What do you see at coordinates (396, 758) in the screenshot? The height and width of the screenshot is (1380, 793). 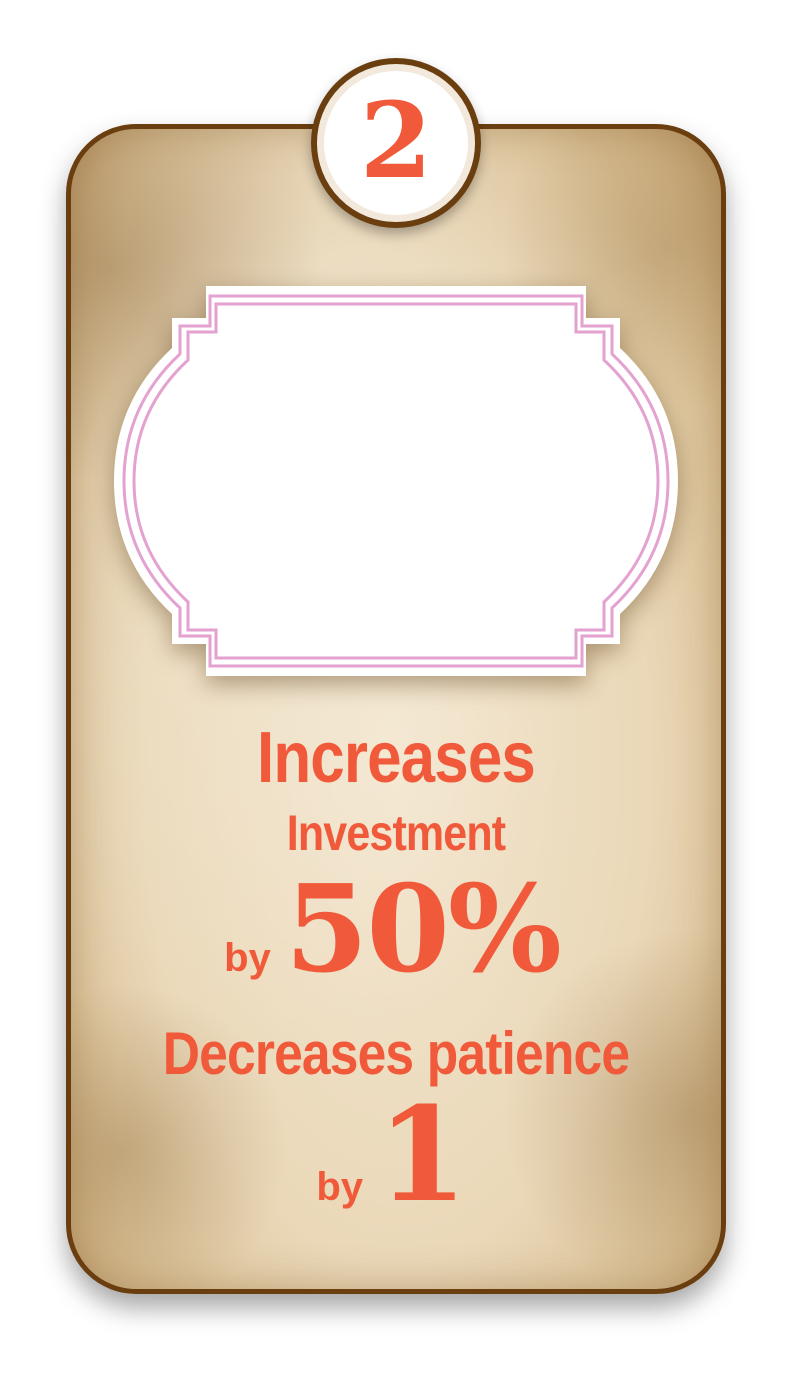 I see `effect-1-verb: Increases` at bounding box center [396, 758].